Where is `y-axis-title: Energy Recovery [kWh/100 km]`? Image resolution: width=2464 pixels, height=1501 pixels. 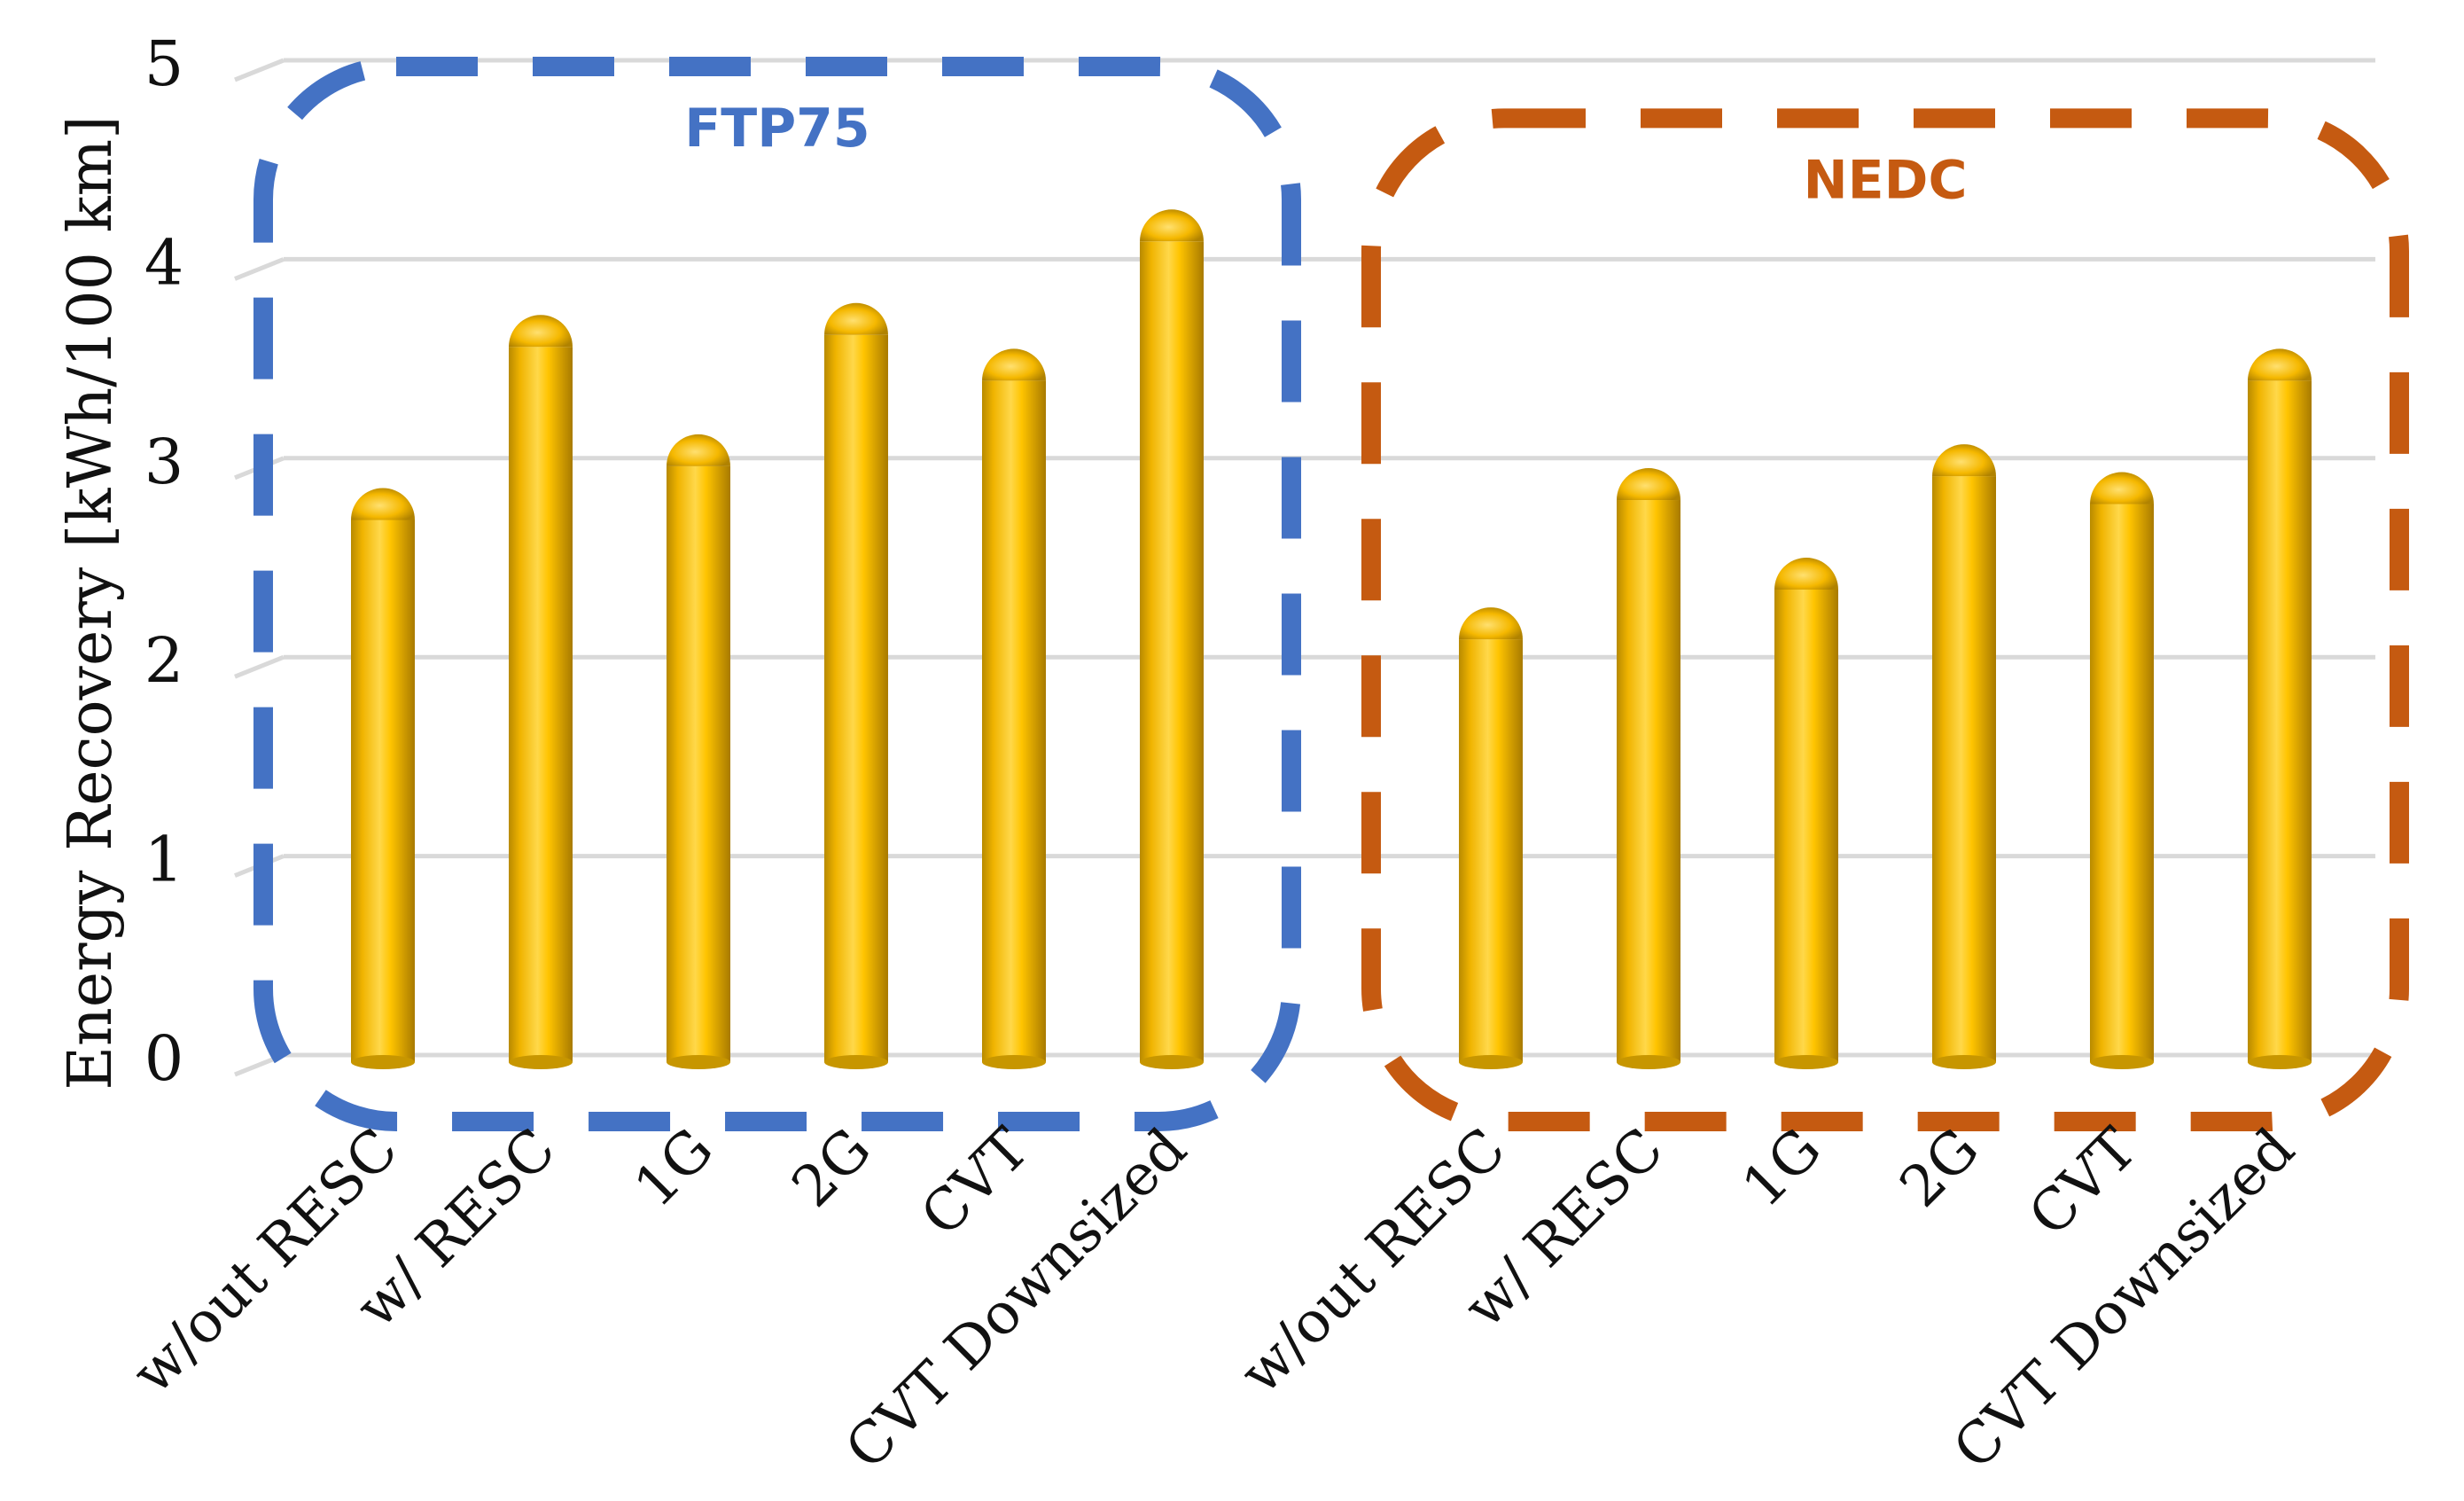 y-axis-title: Energy Recovery [kWh/100 km] is located at coordinates (91, 602).